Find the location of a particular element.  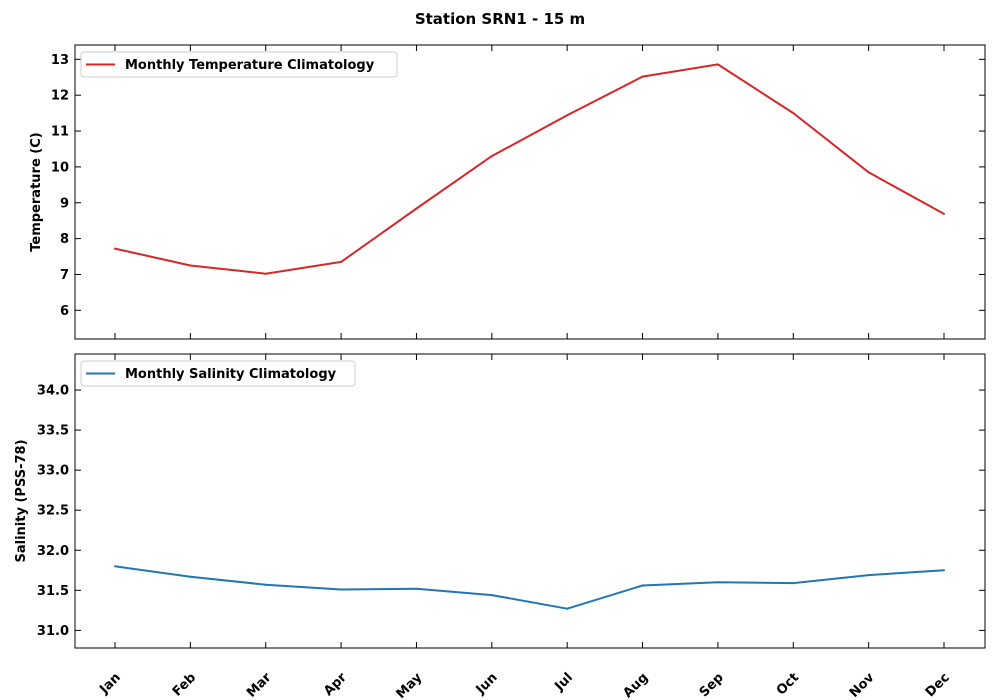

y-tick-label: 12 is located at coordinates (60, 96).